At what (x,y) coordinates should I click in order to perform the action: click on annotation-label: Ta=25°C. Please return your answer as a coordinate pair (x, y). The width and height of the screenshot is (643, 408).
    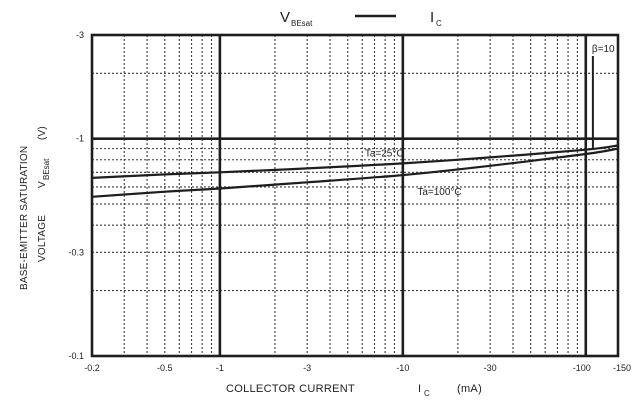
    Looking at the image, I should click on (384, 153).